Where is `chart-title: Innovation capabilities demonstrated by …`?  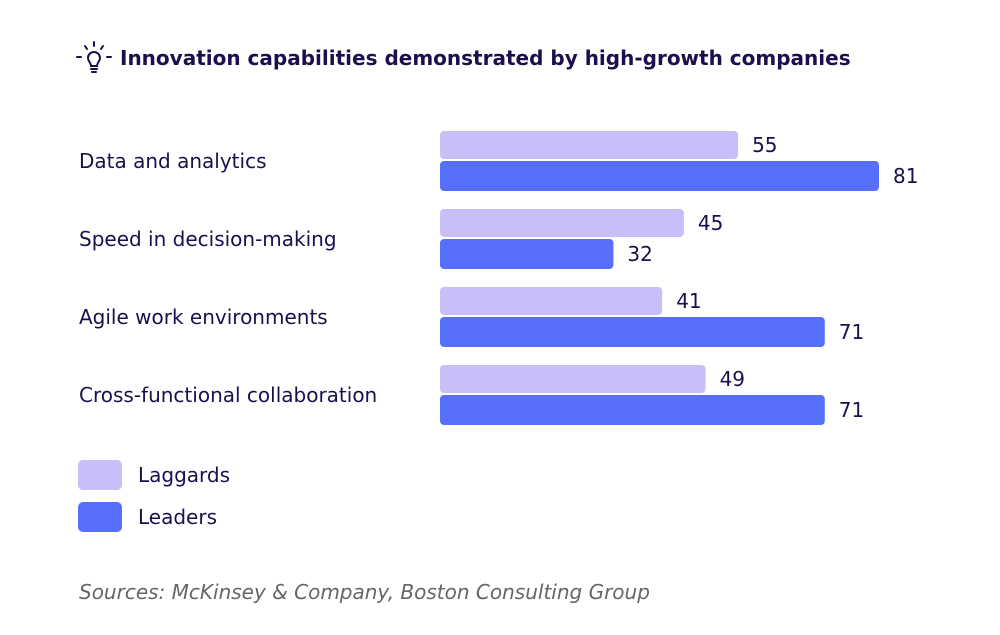 chart-title: Innovation capabilities demonstrated by … is located at coordinates (462, 58).